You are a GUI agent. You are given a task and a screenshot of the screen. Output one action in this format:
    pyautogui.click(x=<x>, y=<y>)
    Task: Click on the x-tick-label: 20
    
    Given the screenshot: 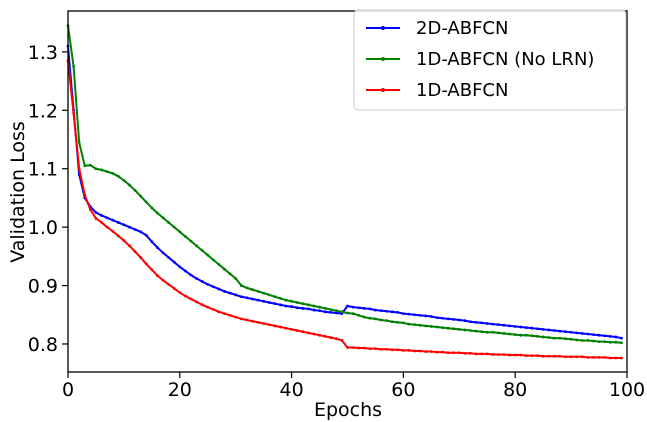 What is the action you would take?
    pyautogui.click(x=180, y=390)
    